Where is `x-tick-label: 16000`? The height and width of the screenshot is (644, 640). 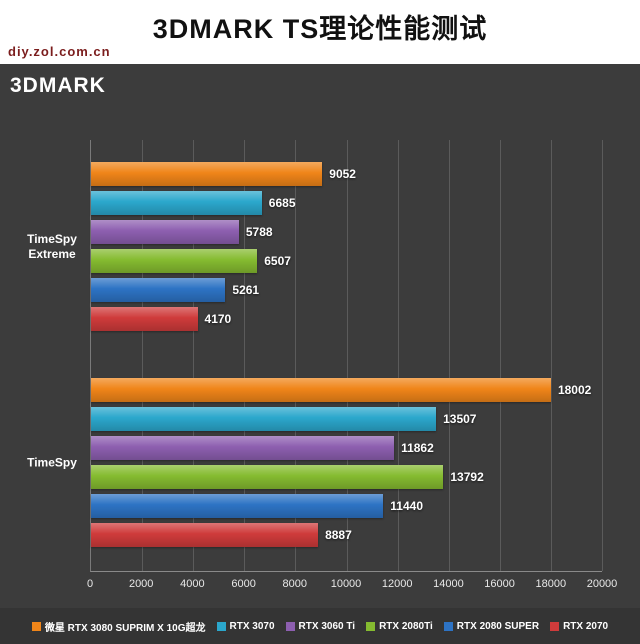
x-tick-label: 16000 is located at coordinates (499, 584).